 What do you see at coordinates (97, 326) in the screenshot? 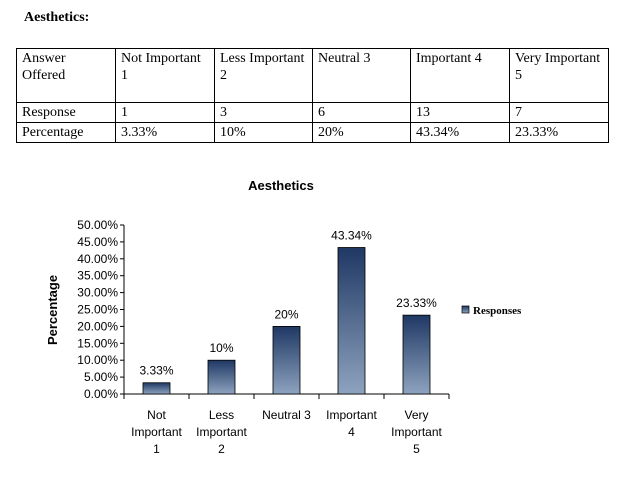
I see `y-tick-label: 20.00%` at bounding box center [97, 326].